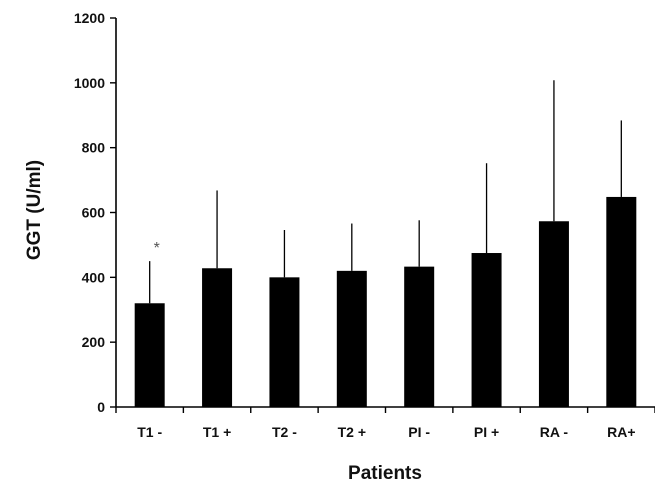 The height and width of the screenshot is (489, 655). What do you see at coordinates (385, 473) in the screenshot?
I see `x-axis-title: Patients` at bounding box center [385, 473].